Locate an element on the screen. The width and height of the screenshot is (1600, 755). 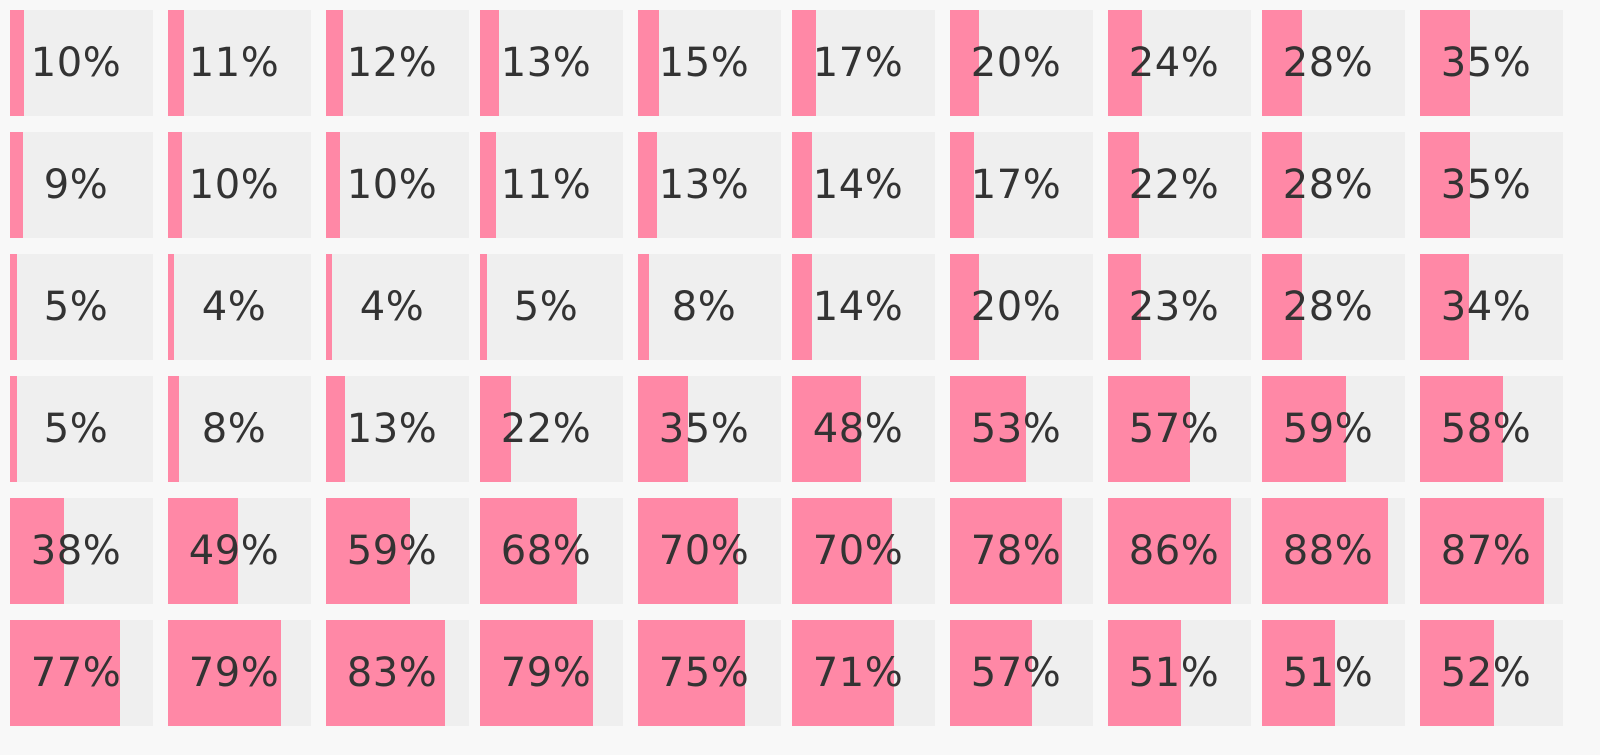
percentage-cell: 38% is located at coordinates (81, 551).